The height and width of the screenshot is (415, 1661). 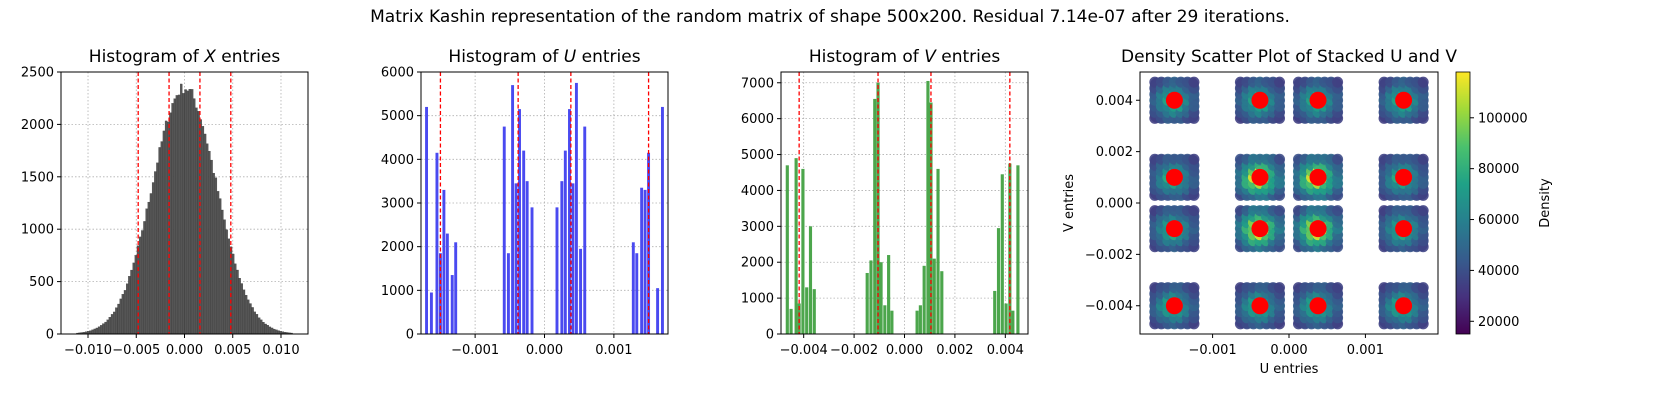 I want to click on title-variable: V, so click(x=930, y=57).